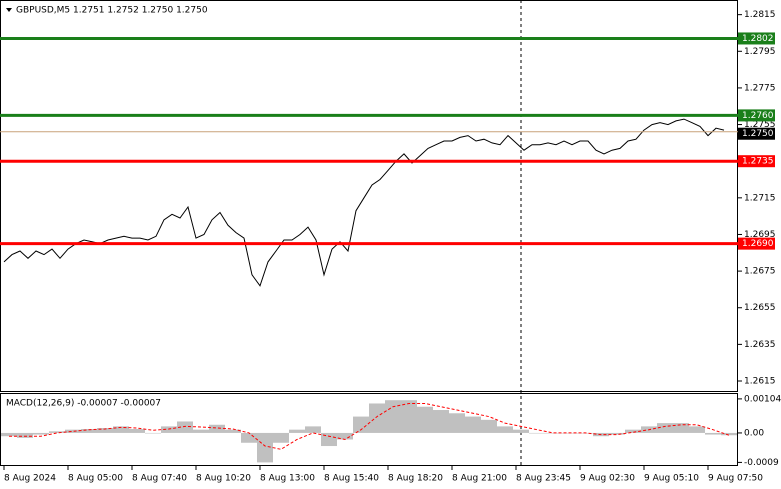  I want to click on bid-label-box, so click(756, 133).